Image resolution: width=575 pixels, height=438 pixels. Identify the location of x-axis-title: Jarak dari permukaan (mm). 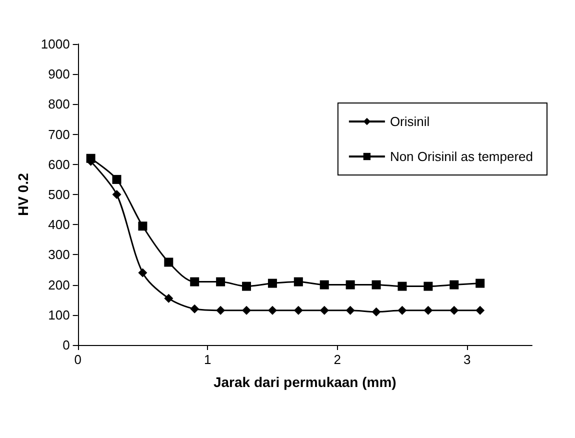
(304, 382).